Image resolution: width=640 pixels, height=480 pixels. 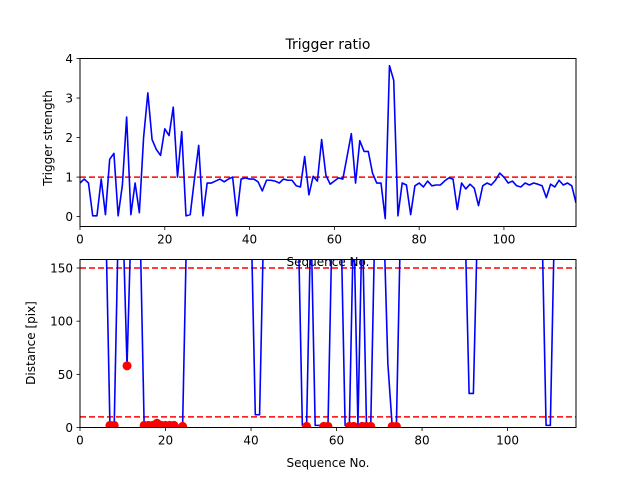 I want to click on top-x-tick-label: 40, so click(x=249, y=240).